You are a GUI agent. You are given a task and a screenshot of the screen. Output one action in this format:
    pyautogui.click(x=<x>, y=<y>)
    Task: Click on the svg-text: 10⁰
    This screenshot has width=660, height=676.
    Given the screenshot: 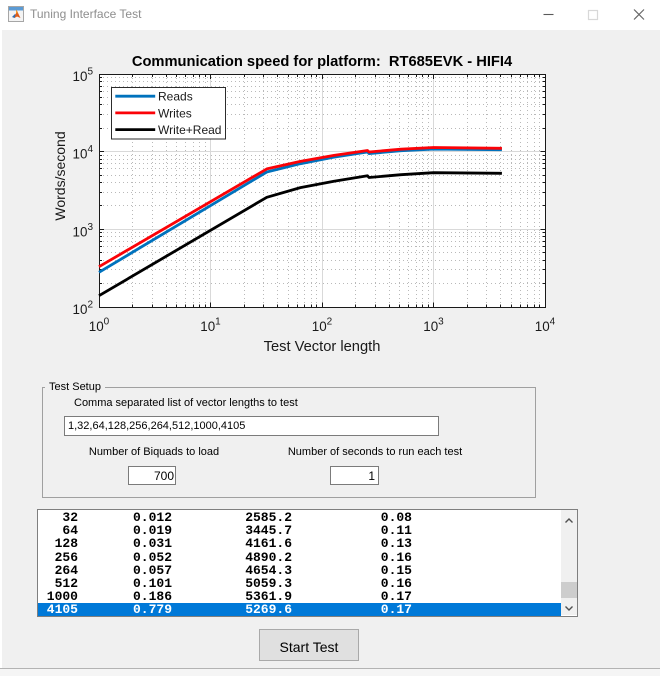 What is the action you would take?
    pyautogui.click(x=99, y=326)
    